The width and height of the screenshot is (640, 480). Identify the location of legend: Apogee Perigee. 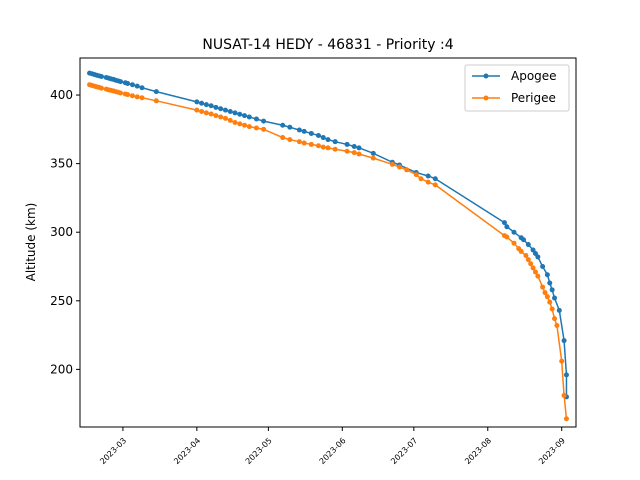
(517, 88).